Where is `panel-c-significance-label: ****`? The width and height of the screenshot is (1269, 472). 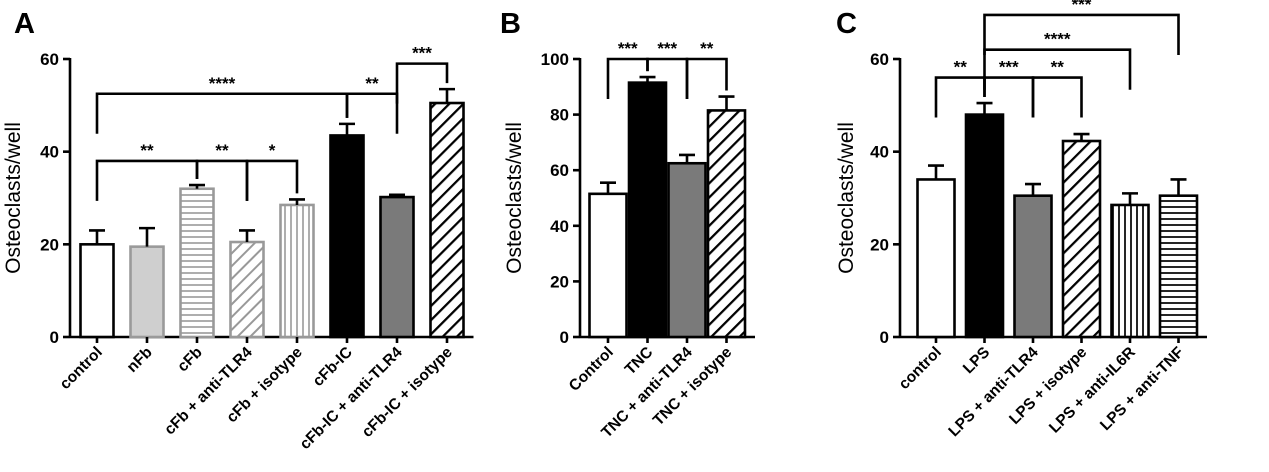
panel-c-significance-label: **** is located at coordinates (1057, 39).